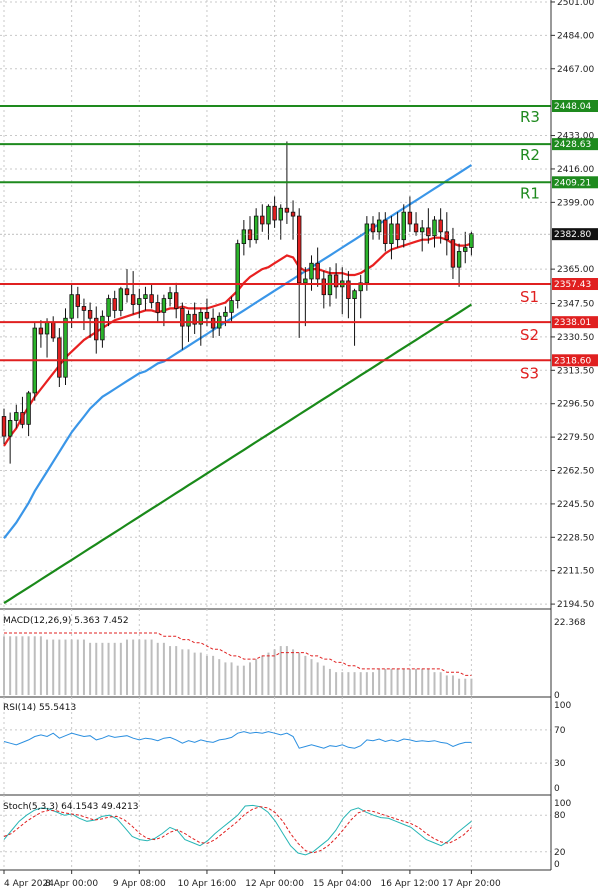  Describe the element at coordinates (560, 816) in the screenshot. I see `stoch-y-tick-label: 80` at that location.